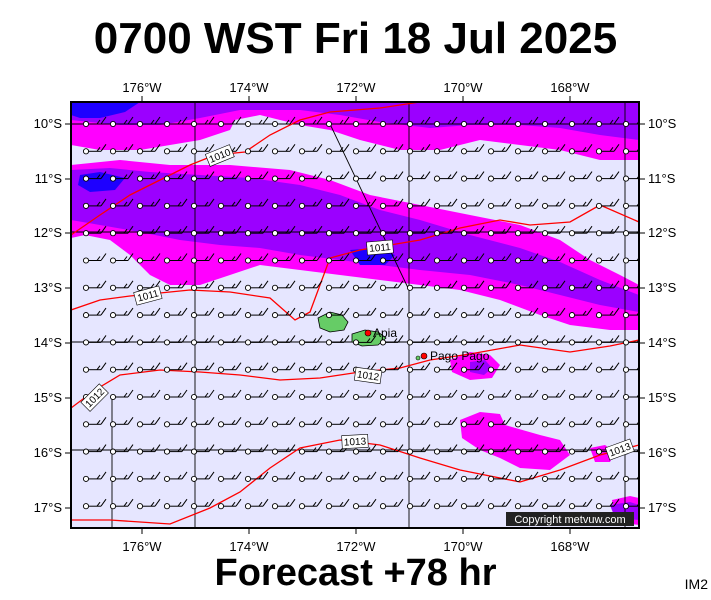  I want to click on lon-labels-top: 176°W 174°W 172°W 170°W 168°W, so click(356, 87).